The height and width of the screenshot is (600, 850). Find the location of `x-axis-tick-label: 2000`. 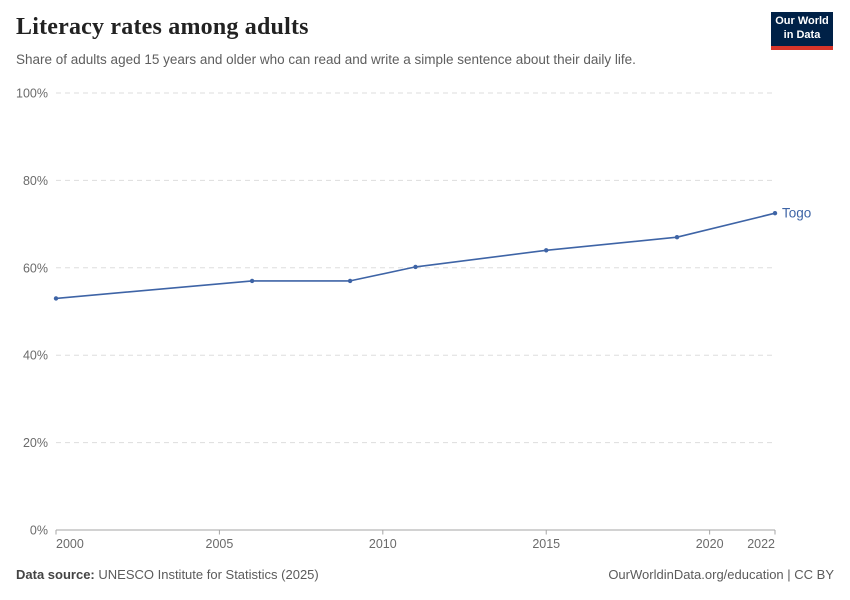

x-axis-tick-label: 2000 is located at coordinates (70, 544).